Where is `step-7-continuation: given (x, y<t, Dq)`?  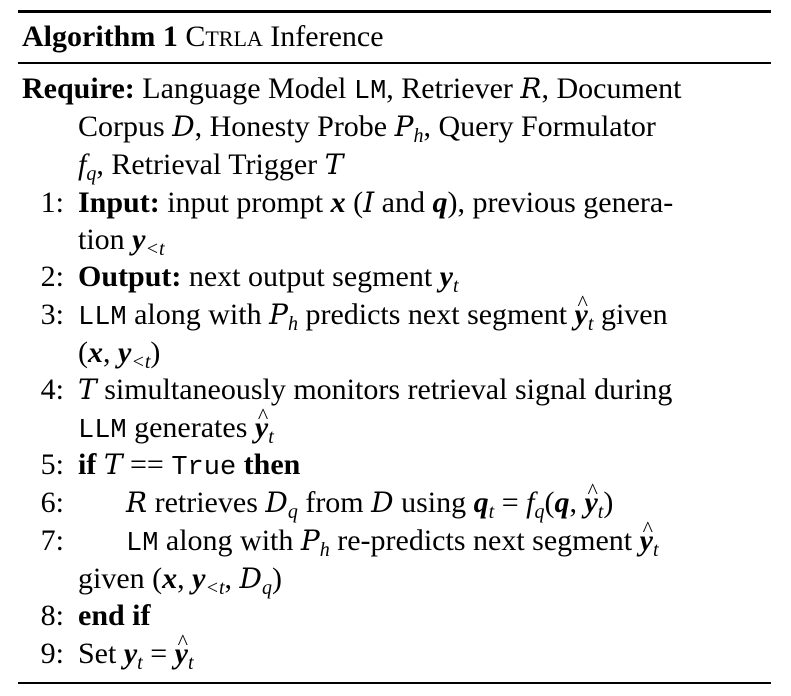
step-7-continuation: given (x, y<t, Dq) is located at coordinates (180, 580).